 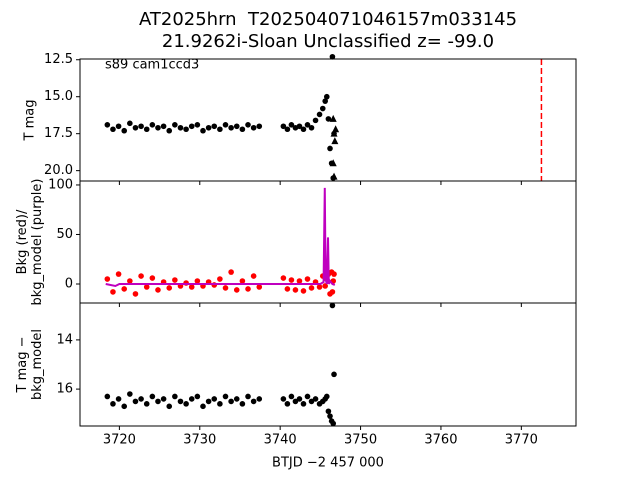 I want to click on y-tick-label: 100, so click(x=60, y=184).